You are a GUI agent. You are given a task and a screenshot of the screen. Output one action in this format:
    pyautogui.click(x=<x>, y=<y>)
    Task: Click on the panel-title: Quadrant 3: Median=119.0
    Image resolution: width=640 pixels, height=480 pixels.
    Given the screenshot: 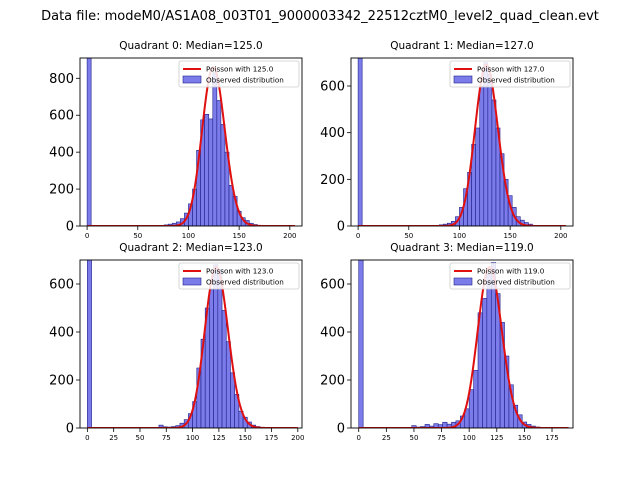 What is the action you would take?
    pyautogui.click(x=461, y=248)
    